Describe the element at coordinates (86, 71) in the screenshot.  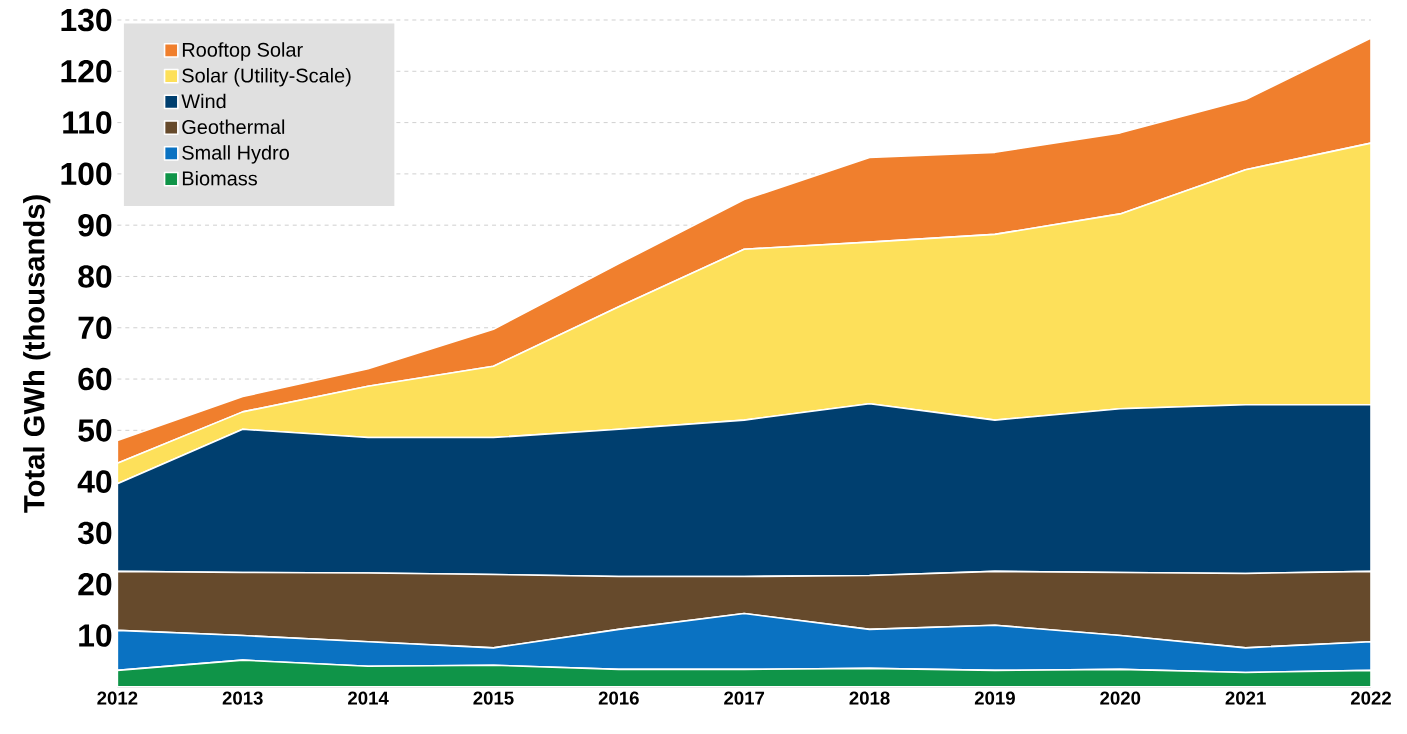
I see `y-tick-label: 120` at that location.